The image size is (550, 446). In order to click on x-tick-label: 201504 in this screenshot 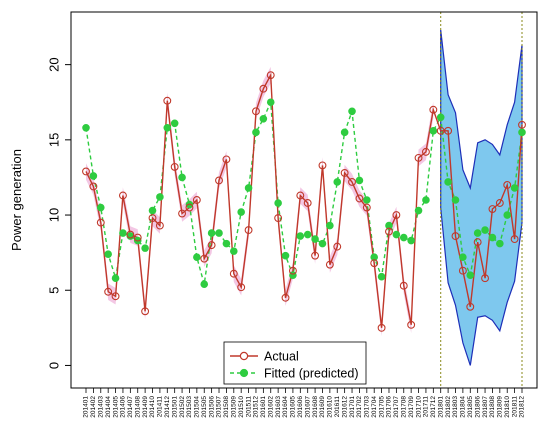, I will do `click(197, 407)`.